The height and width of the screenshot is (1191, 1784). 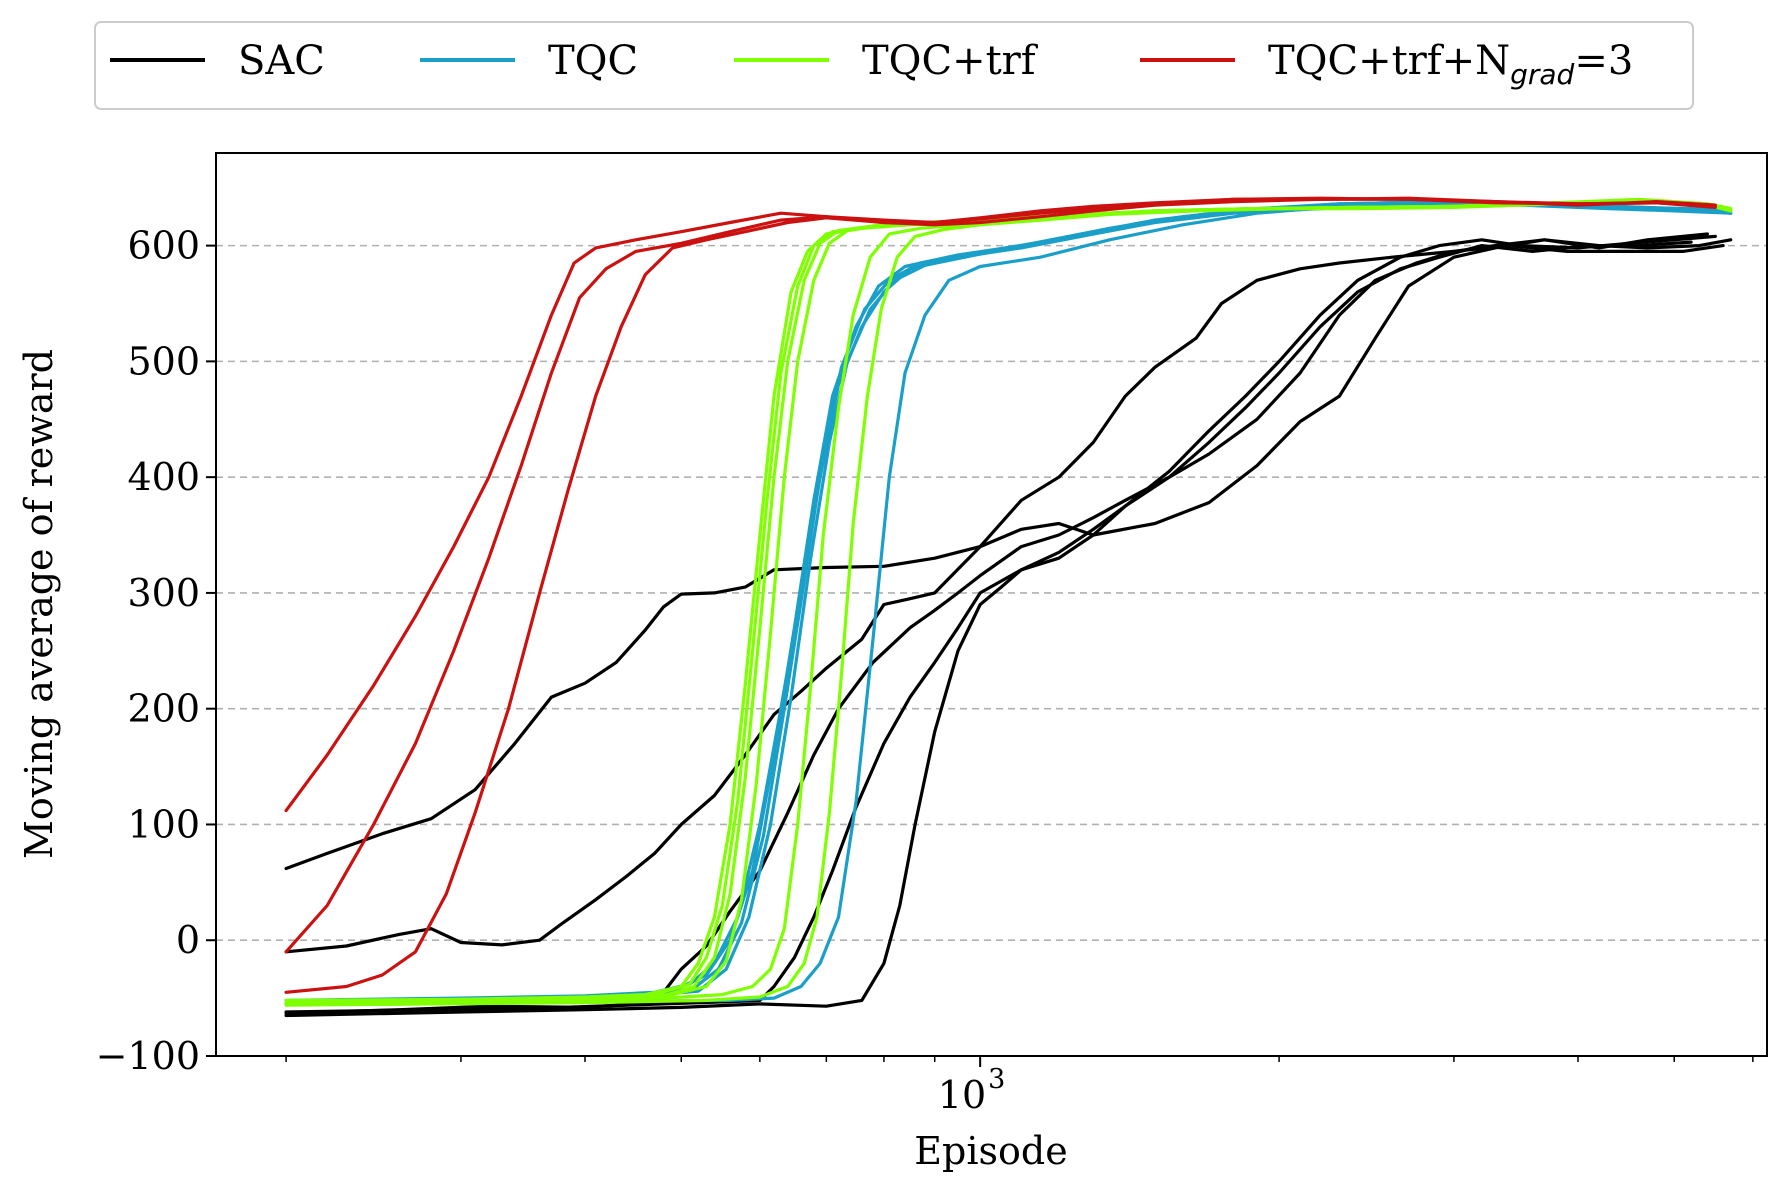 I want to click on legend-label: SAC, so click(x=281, y=61).